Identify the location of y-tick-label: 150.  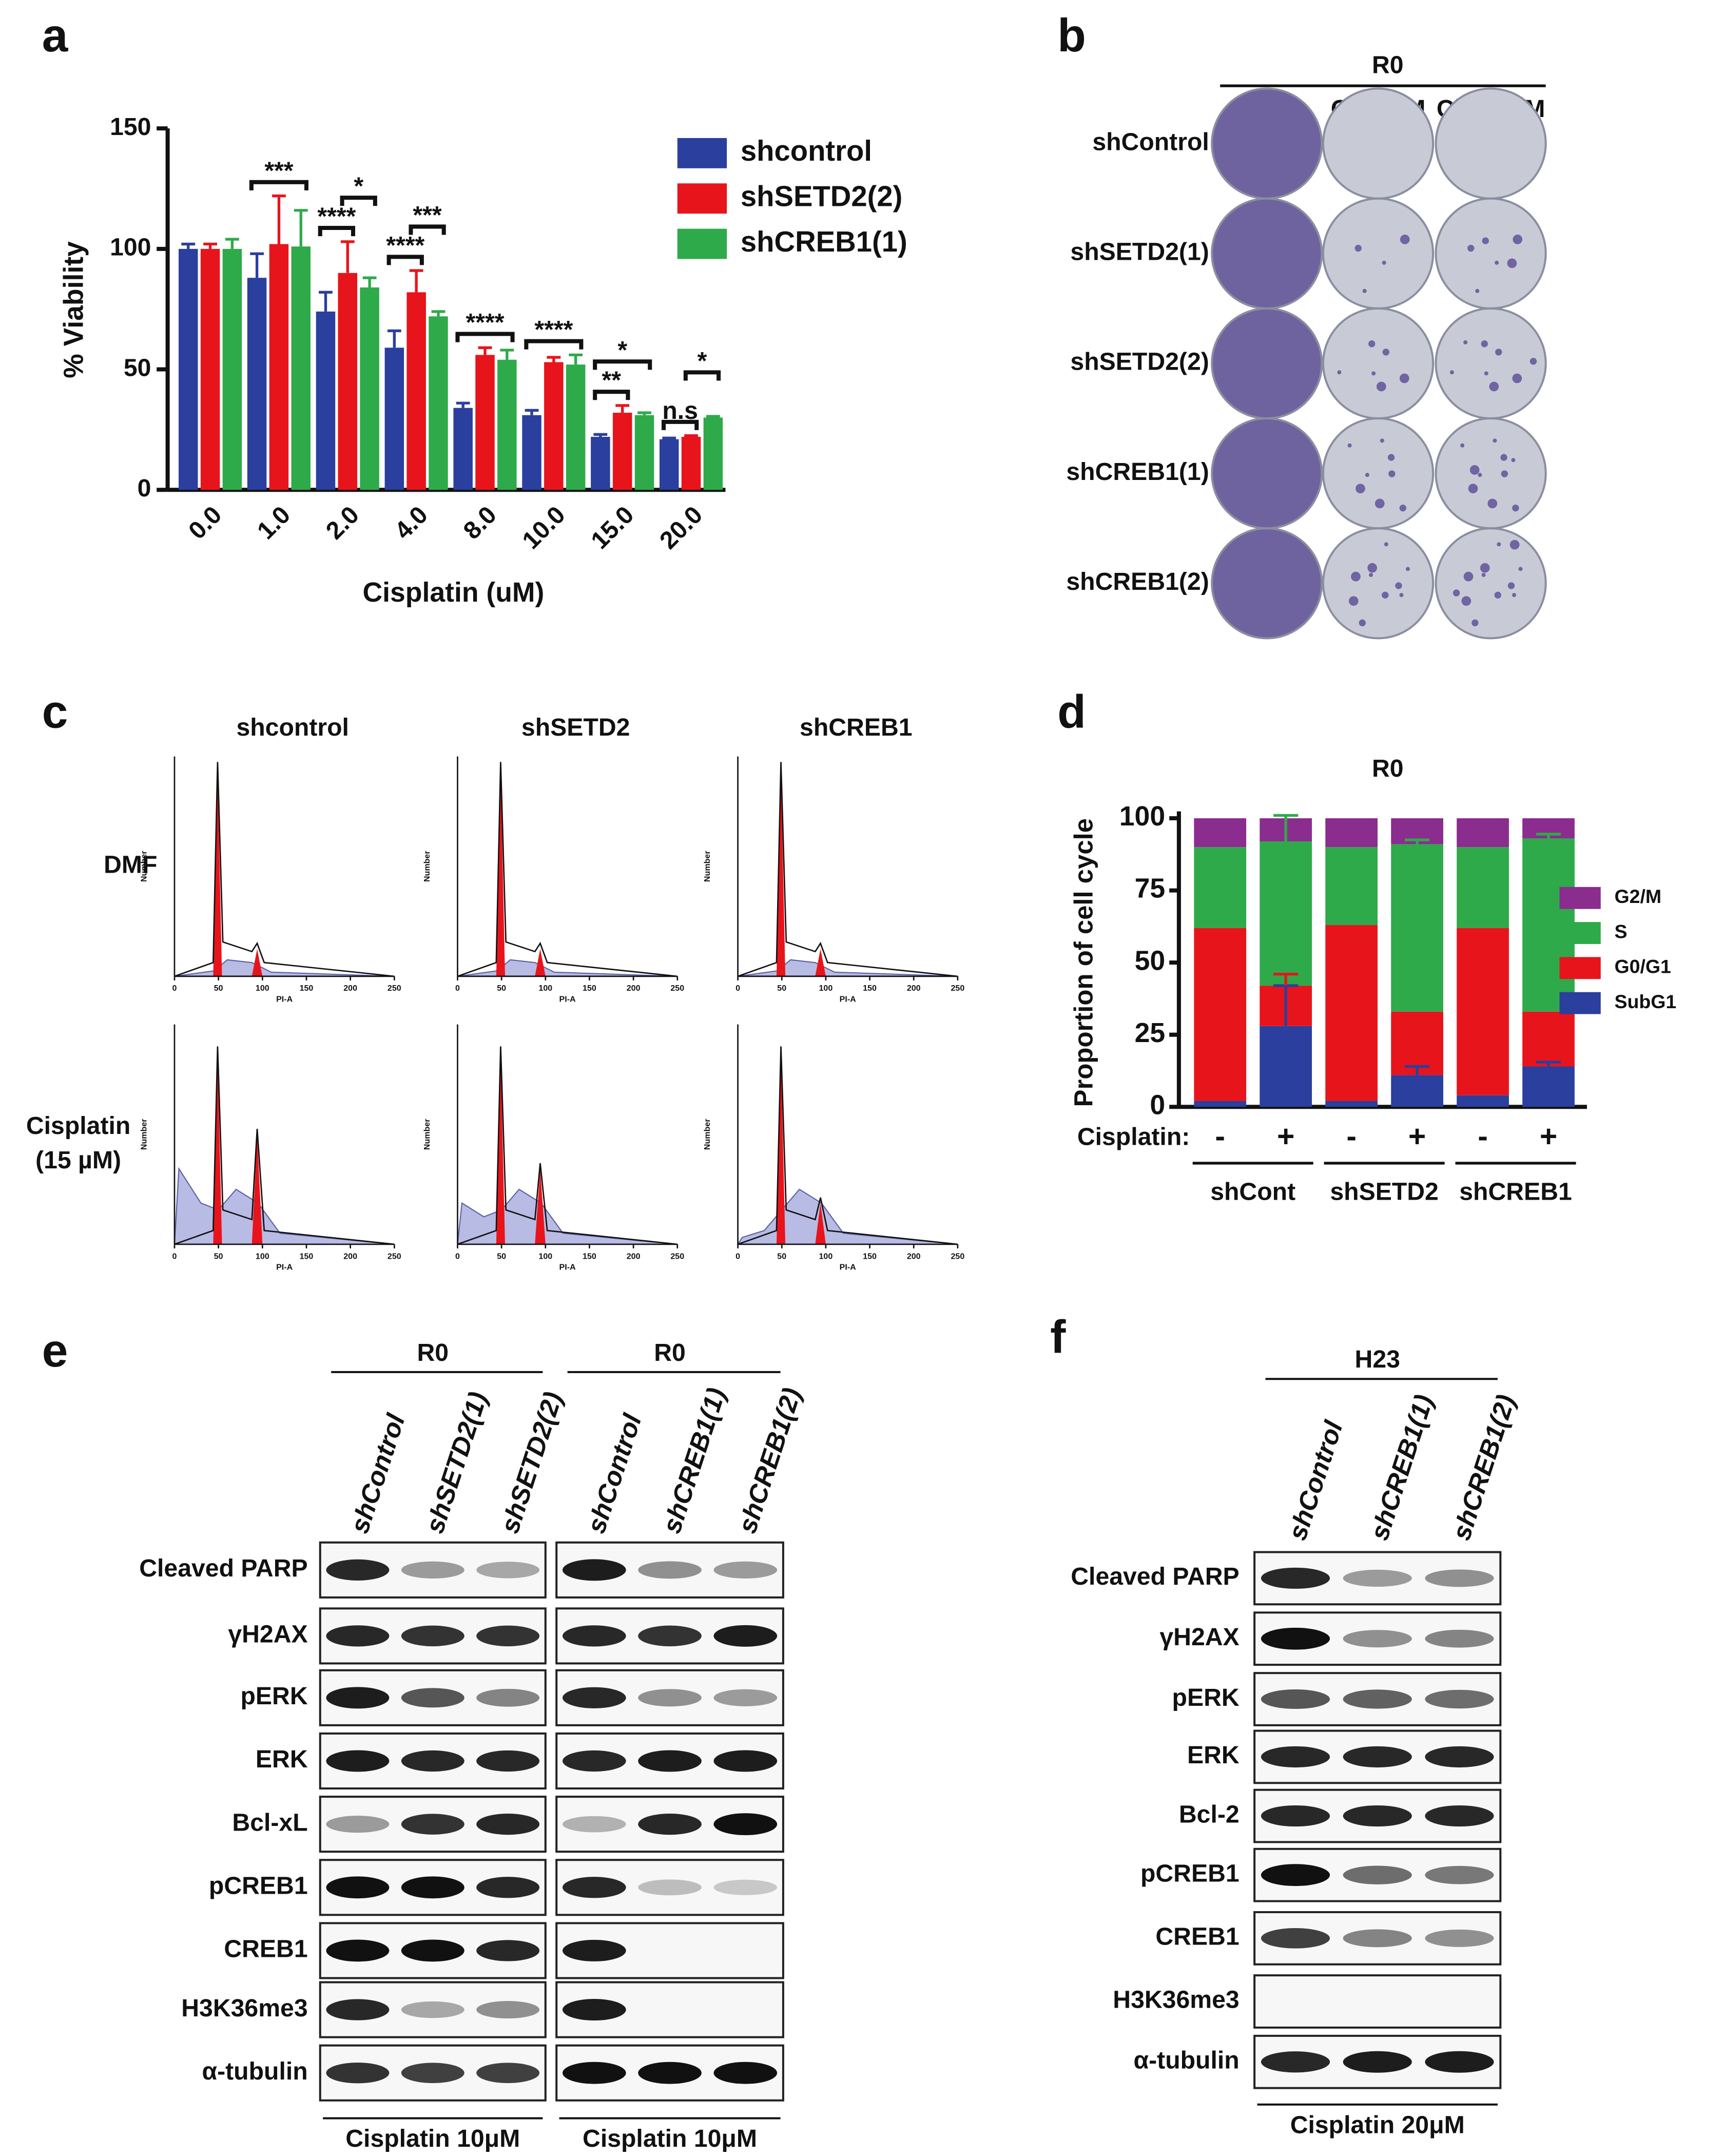
(130, 127).